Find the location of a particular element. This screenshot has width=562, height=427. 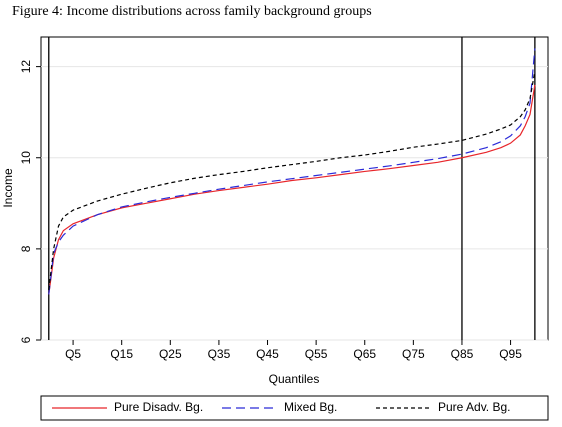

legend-box is located at coordinates (294, 408).